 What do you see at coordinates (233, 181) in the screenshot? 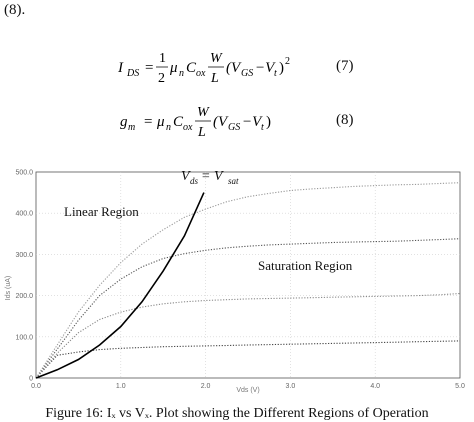
I see `boundary-label-sat: sat` at bounding box center [233, 181].